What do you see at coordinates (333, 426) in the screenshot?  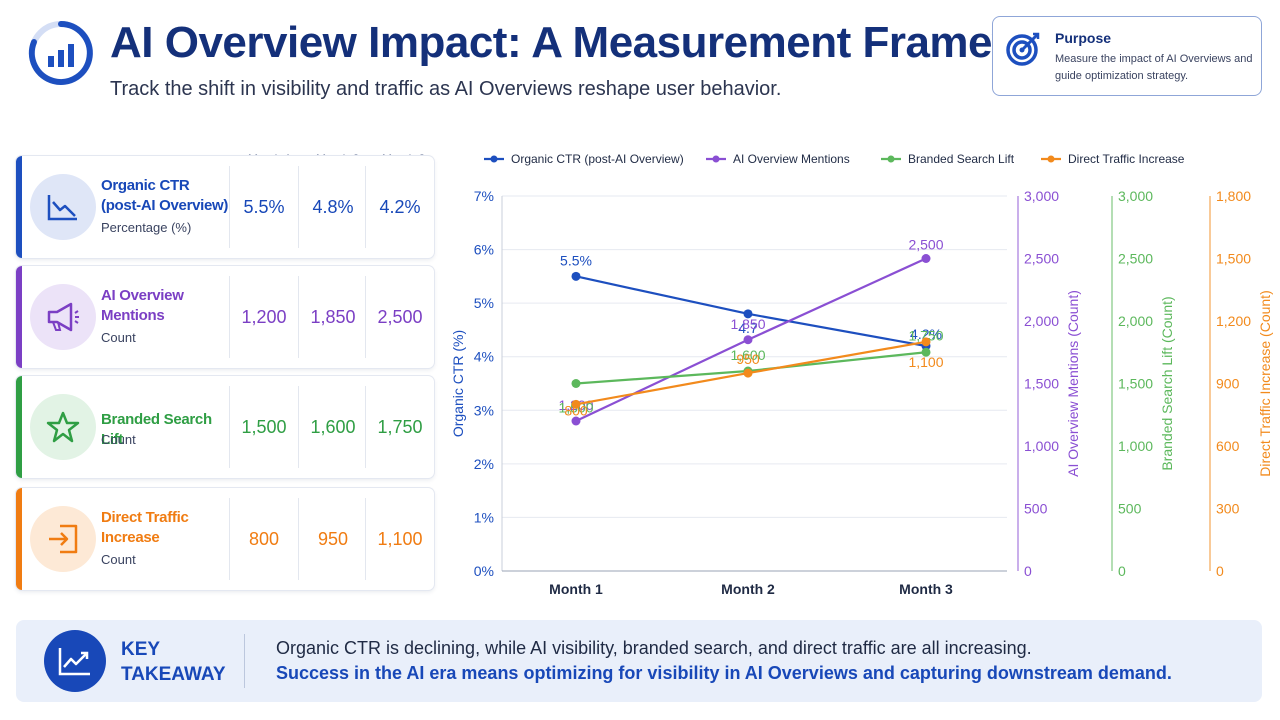 I see `metric-value: 1,600` at bounding box center [333, 426].